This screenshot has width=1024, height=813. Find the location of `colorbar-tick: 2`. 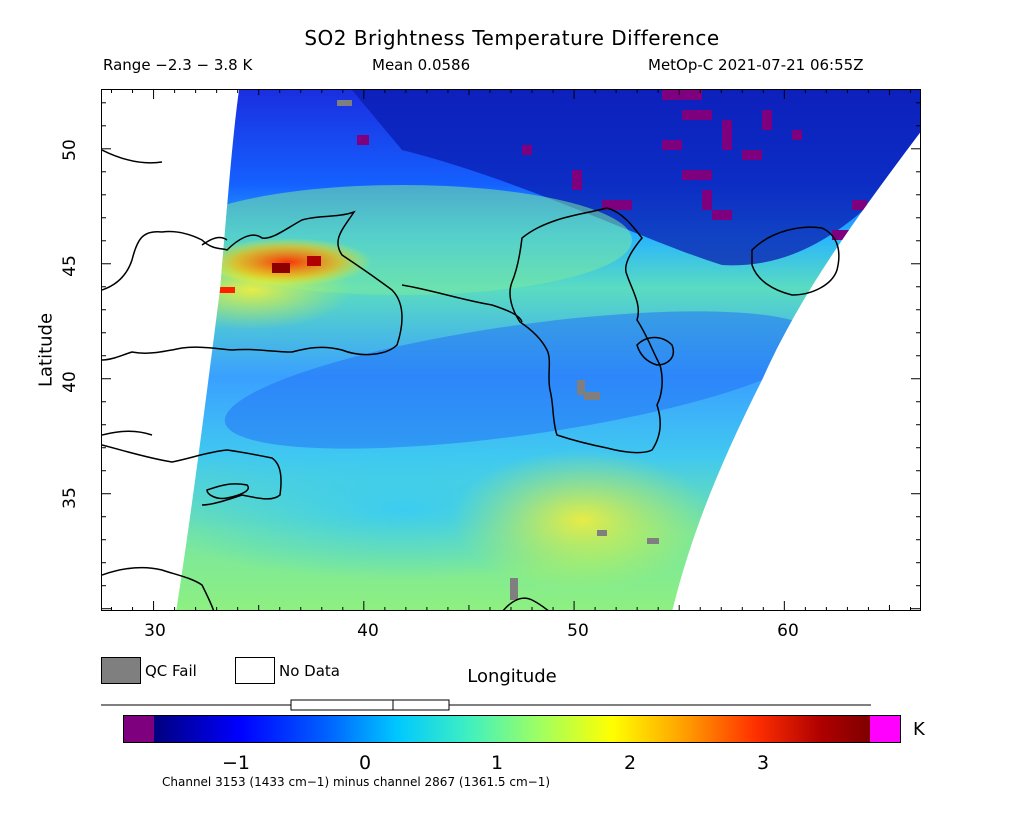

colorbar-tick: 2 is located at coordinates (630, 763).